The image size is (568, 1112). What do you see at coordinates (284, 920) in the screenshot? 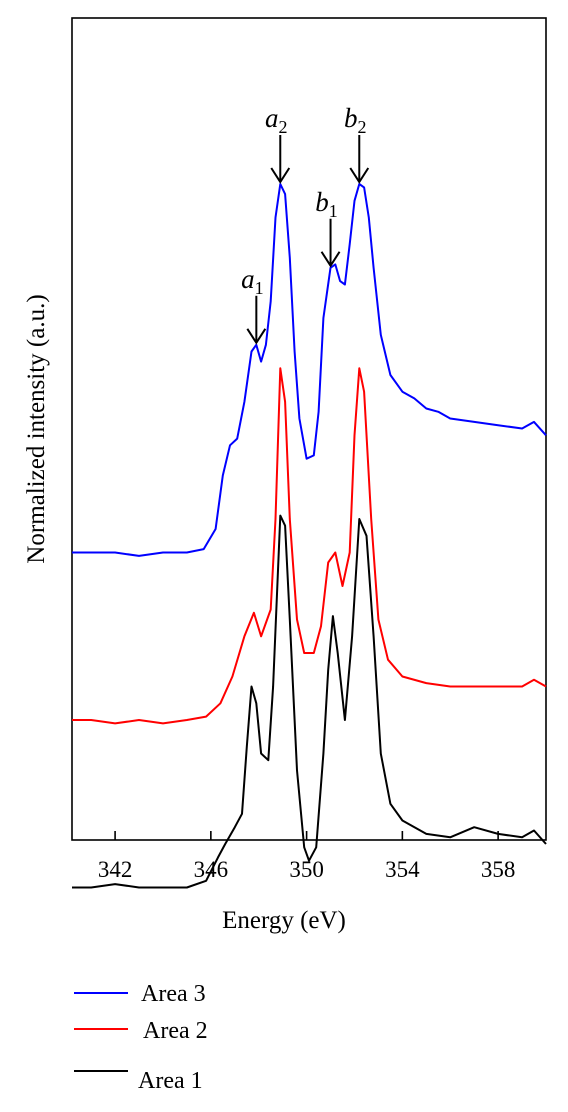
I see `x-axis-label: Energy (eV)` at bounding box center [284, 920].